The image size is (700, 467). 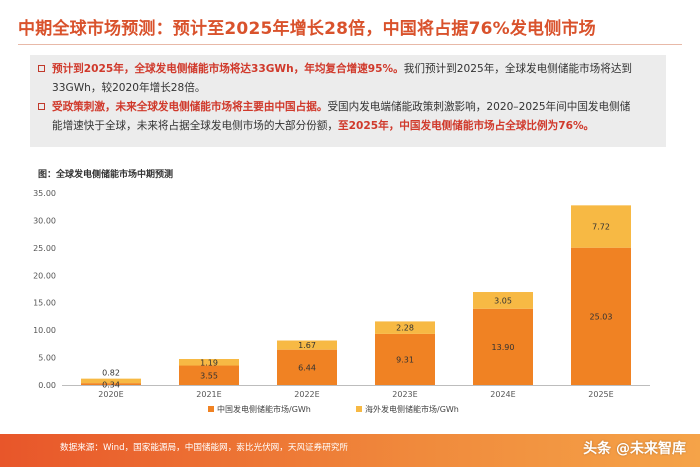 I want to click on bullet-1-lead: 预计到2025年，全球发电侧储能市场将达33GWh，年均复合增速95%。, so click(x=228, y=69).